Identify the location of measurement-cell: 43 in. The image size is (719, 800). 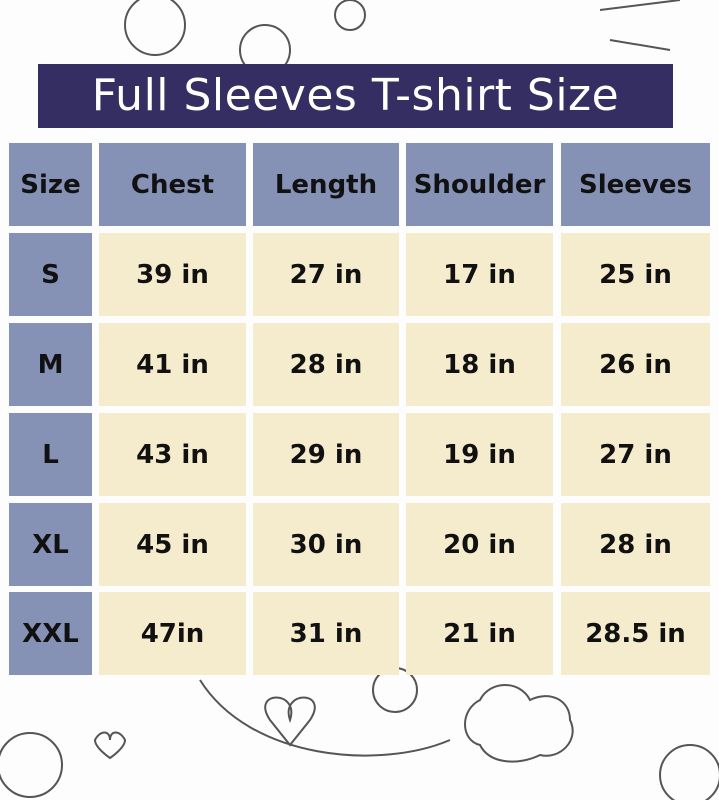
(172, 454).